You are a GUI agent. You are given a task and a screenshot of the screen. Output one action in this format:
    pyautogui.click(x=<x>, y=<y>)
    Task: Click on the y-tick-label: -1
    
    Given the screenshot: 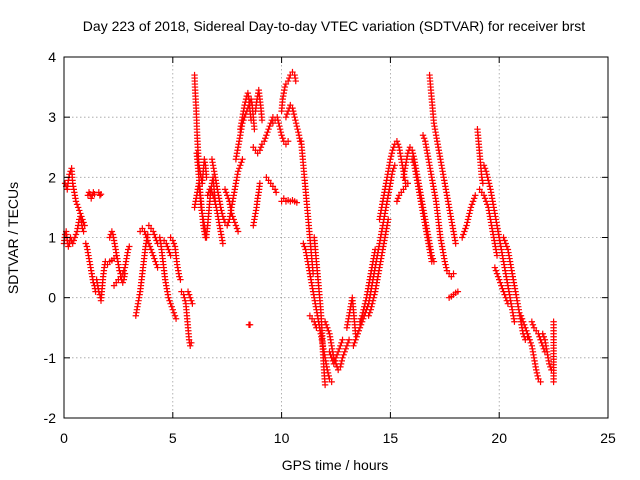 What is the action you would take?
    pyautogui.click(x=50, y=358)
    